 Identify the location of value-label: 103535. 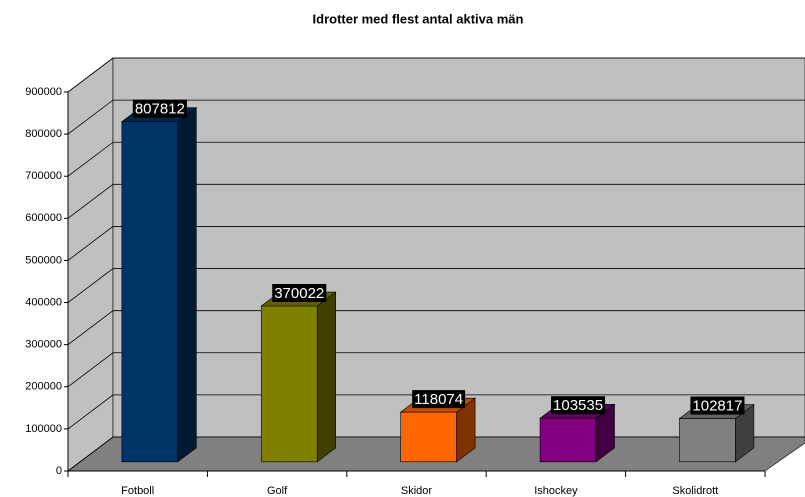
(578, 405).